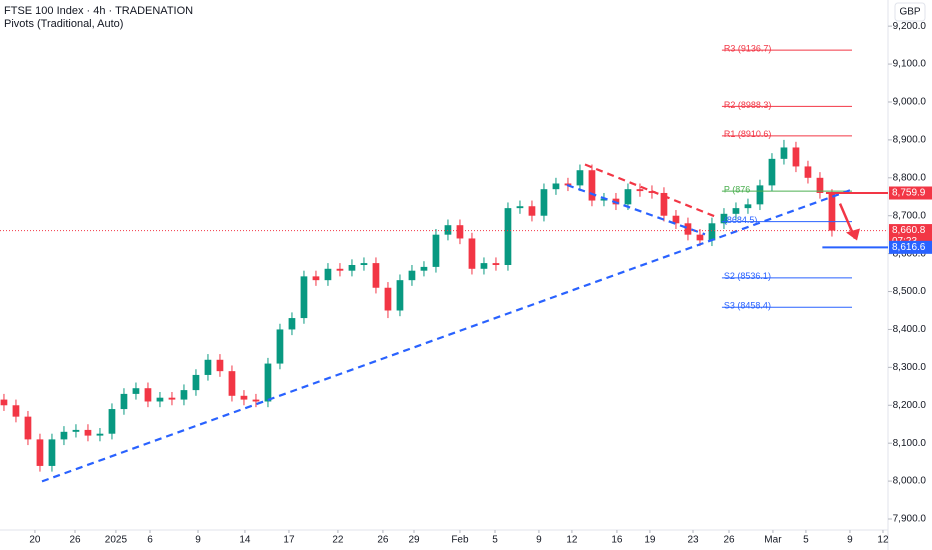 This screenshot has width=932, height=550. What do you see at coordinates (910, 26) in the screenshot?
I see `y-tick-label: 9,200.0` at bounding box center [910, 26].